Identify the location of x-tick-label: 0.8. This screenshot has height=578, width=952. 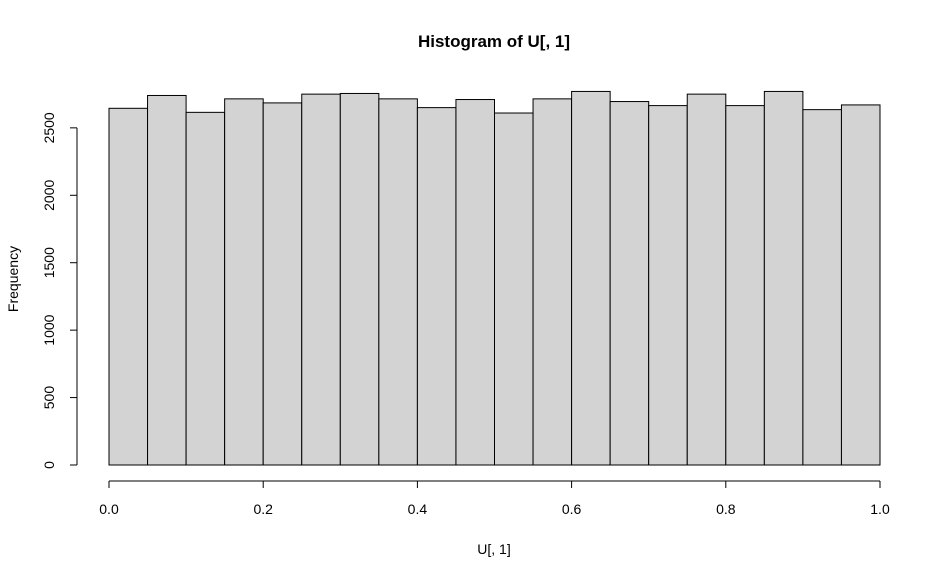
(726, 509).